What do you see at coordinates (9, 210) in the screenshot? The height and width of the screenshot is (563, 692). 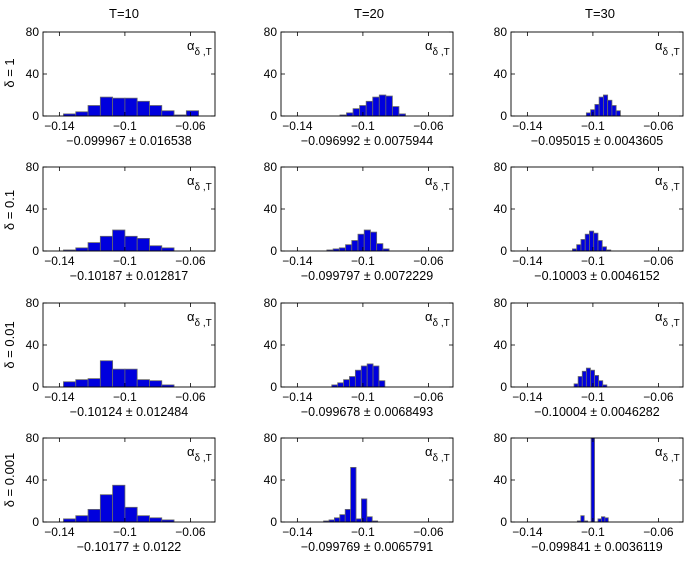 I see `row-label-delta-0.1: δ = 0.1` at bounding box center [9, 210].